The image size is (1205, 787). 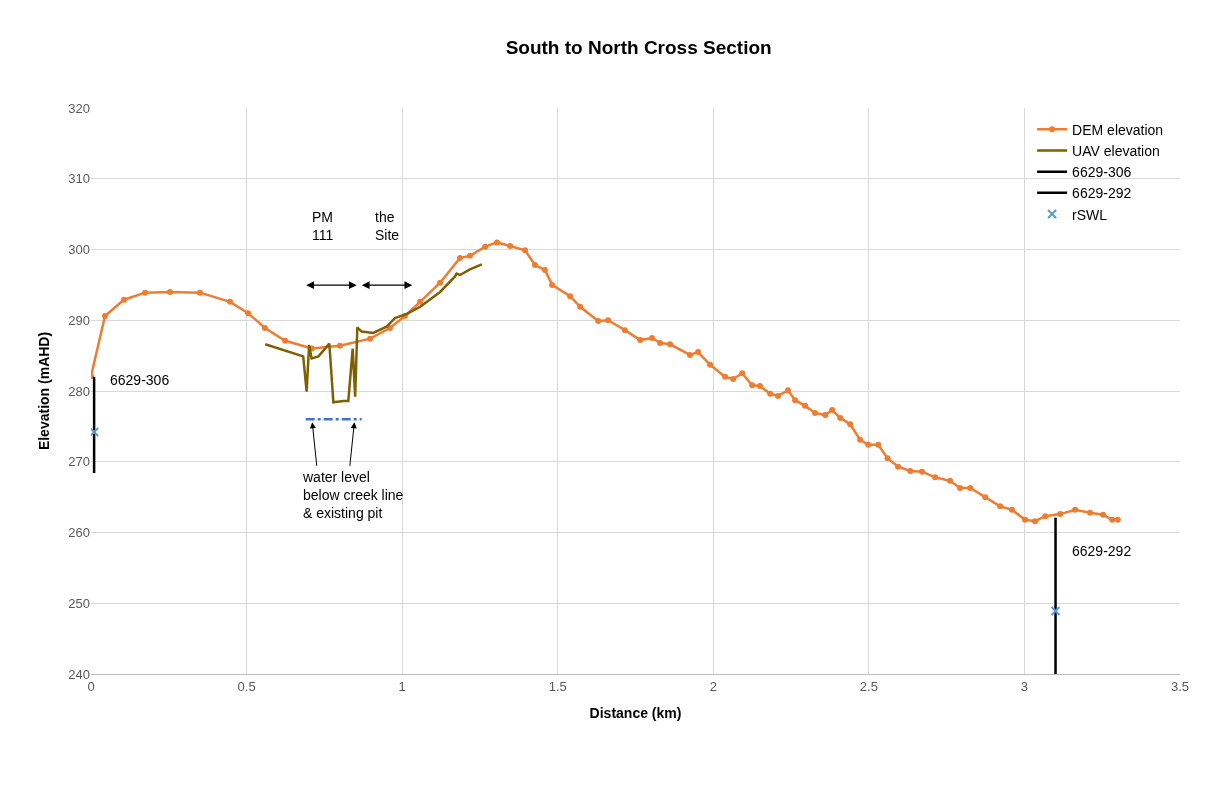 What do you see at coordinates (1102, 551) in the screenshot?
I see `annotation: 6629-292` at bounding box center [1102, 551].